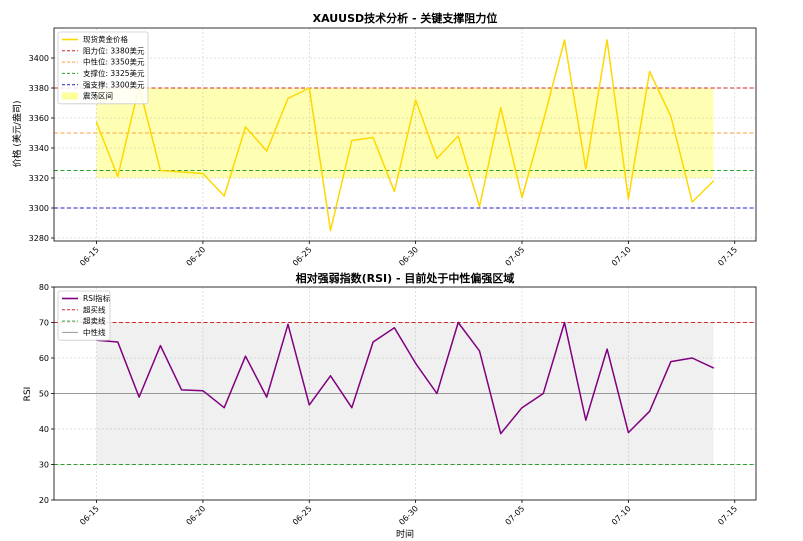  Describe the element at coordinates (98, 96) in the screenshot. I see `legend-label: 震荡区间` at that location.